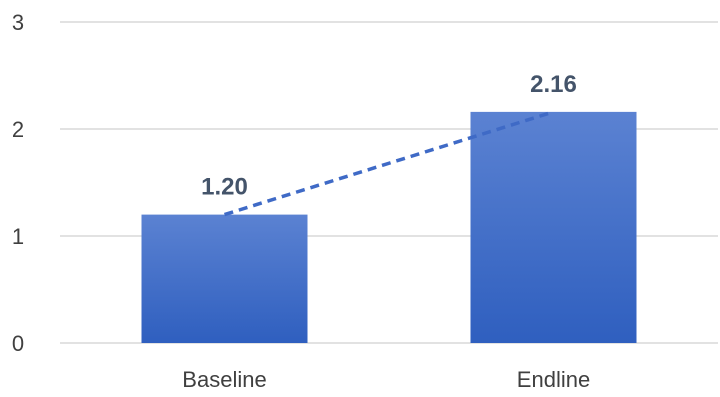 This screenshot has height=397, width=720. I want to click on data-label-endline: 2.16, so click(553, 84).